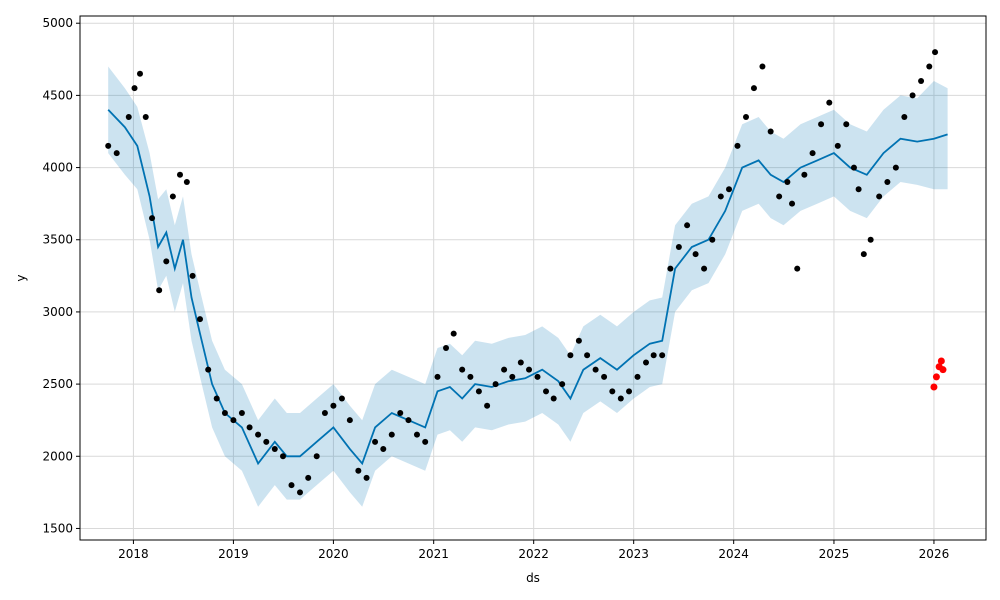 This screenshot has height=600, width=1000. Describe the element at coordinates (57, 528) in the screenshot. I see `y-tick-label: 1500` at that location.